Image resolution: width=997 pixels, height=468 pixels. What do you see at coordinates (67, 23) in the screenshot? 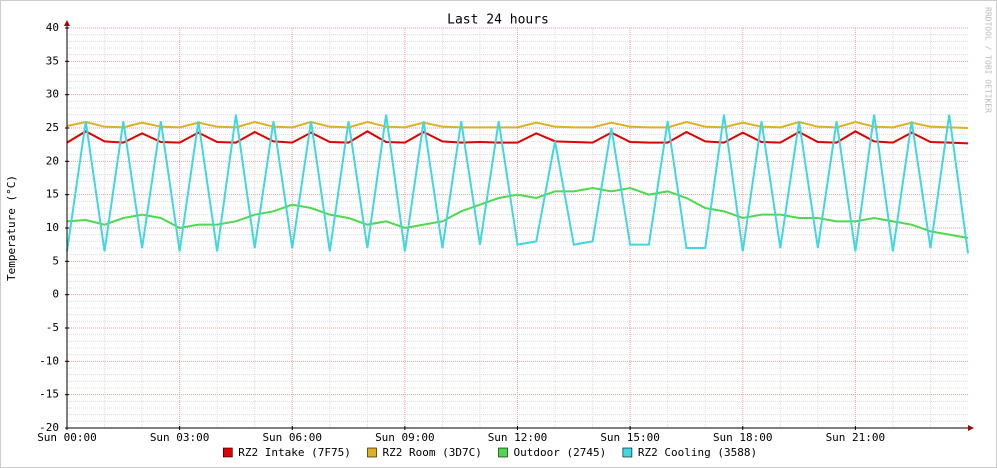
I see `y-axis-arrow` at bounding box center [67, 23].